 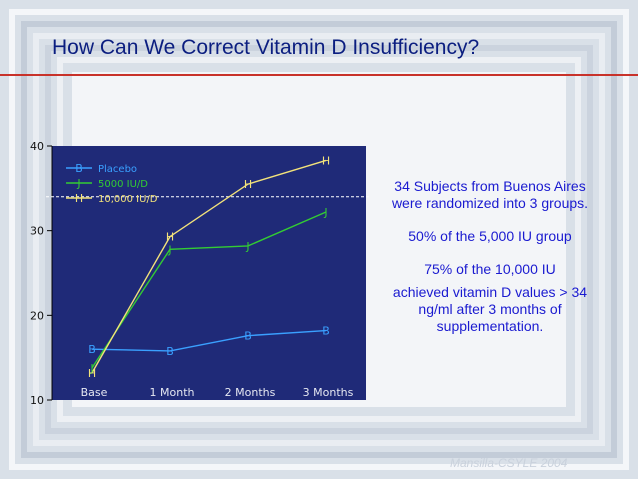 What do you see at coordinates (490, 236) in the screenshot?
I see `note-5000-result: 50% of the 5,000 IU group` at bounding box center [490, 236].